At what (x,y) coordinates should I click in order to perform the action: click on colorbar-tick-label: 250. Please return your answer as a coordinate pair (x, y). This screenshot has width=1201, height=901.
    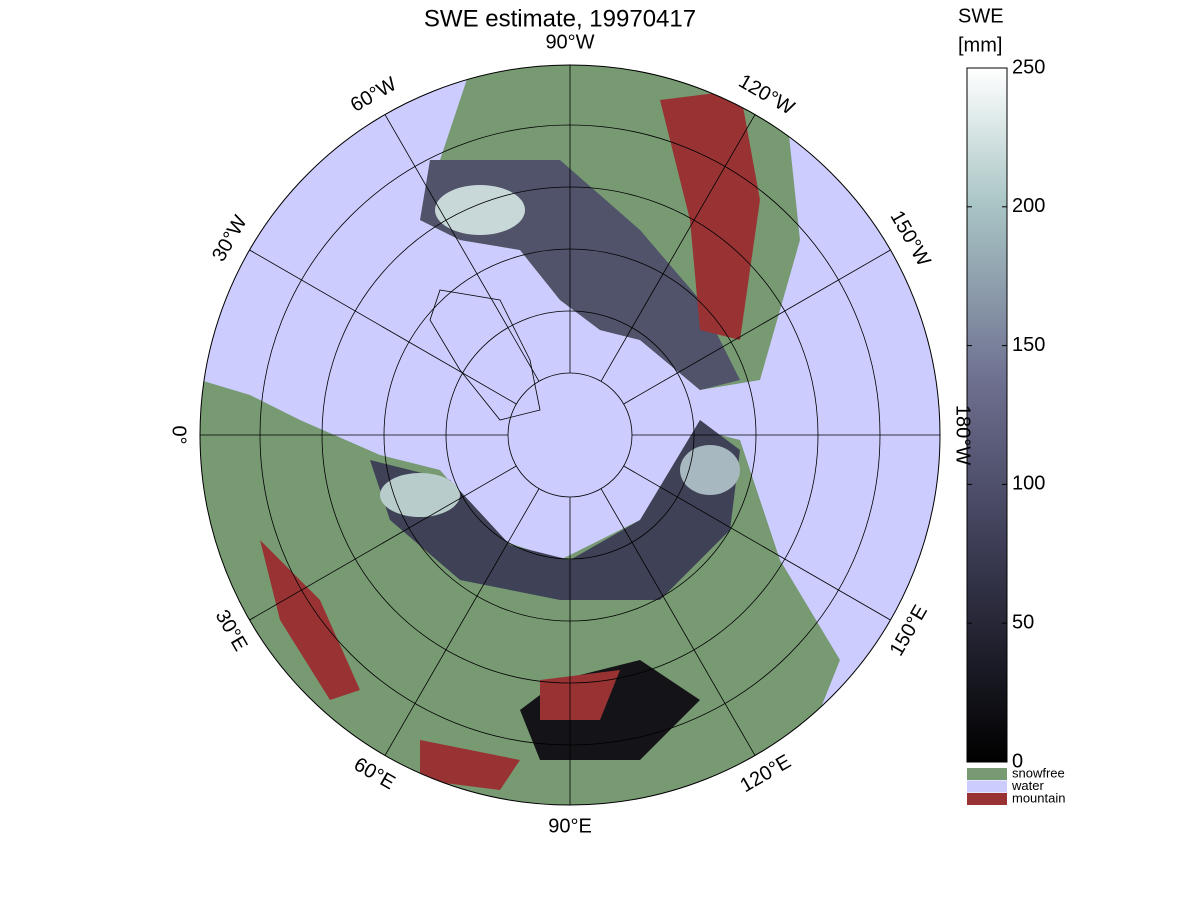
    Looking at the image, I should click on (1028, 67).